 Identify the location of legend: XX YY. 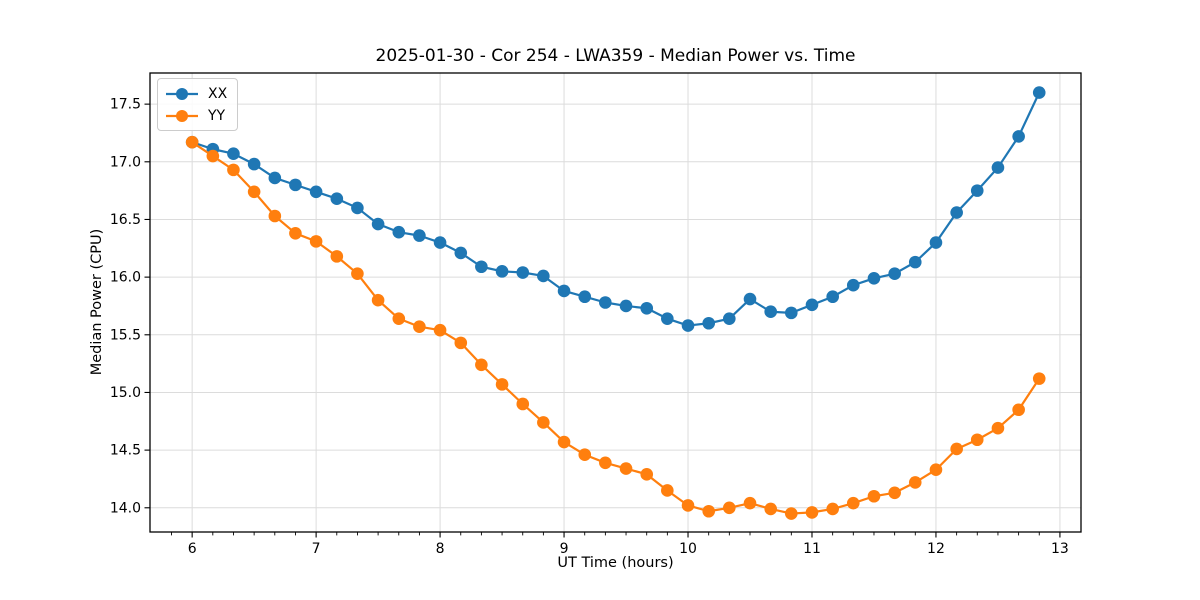
(198, 104).